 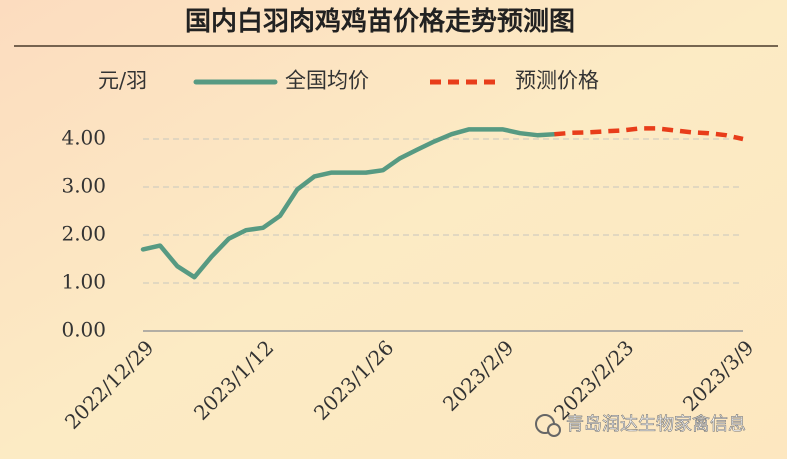 What do you see at coordinates (557, 81) in the screenshot?
I see `legend-label: 预测价格` at bounding box center [557, 81].